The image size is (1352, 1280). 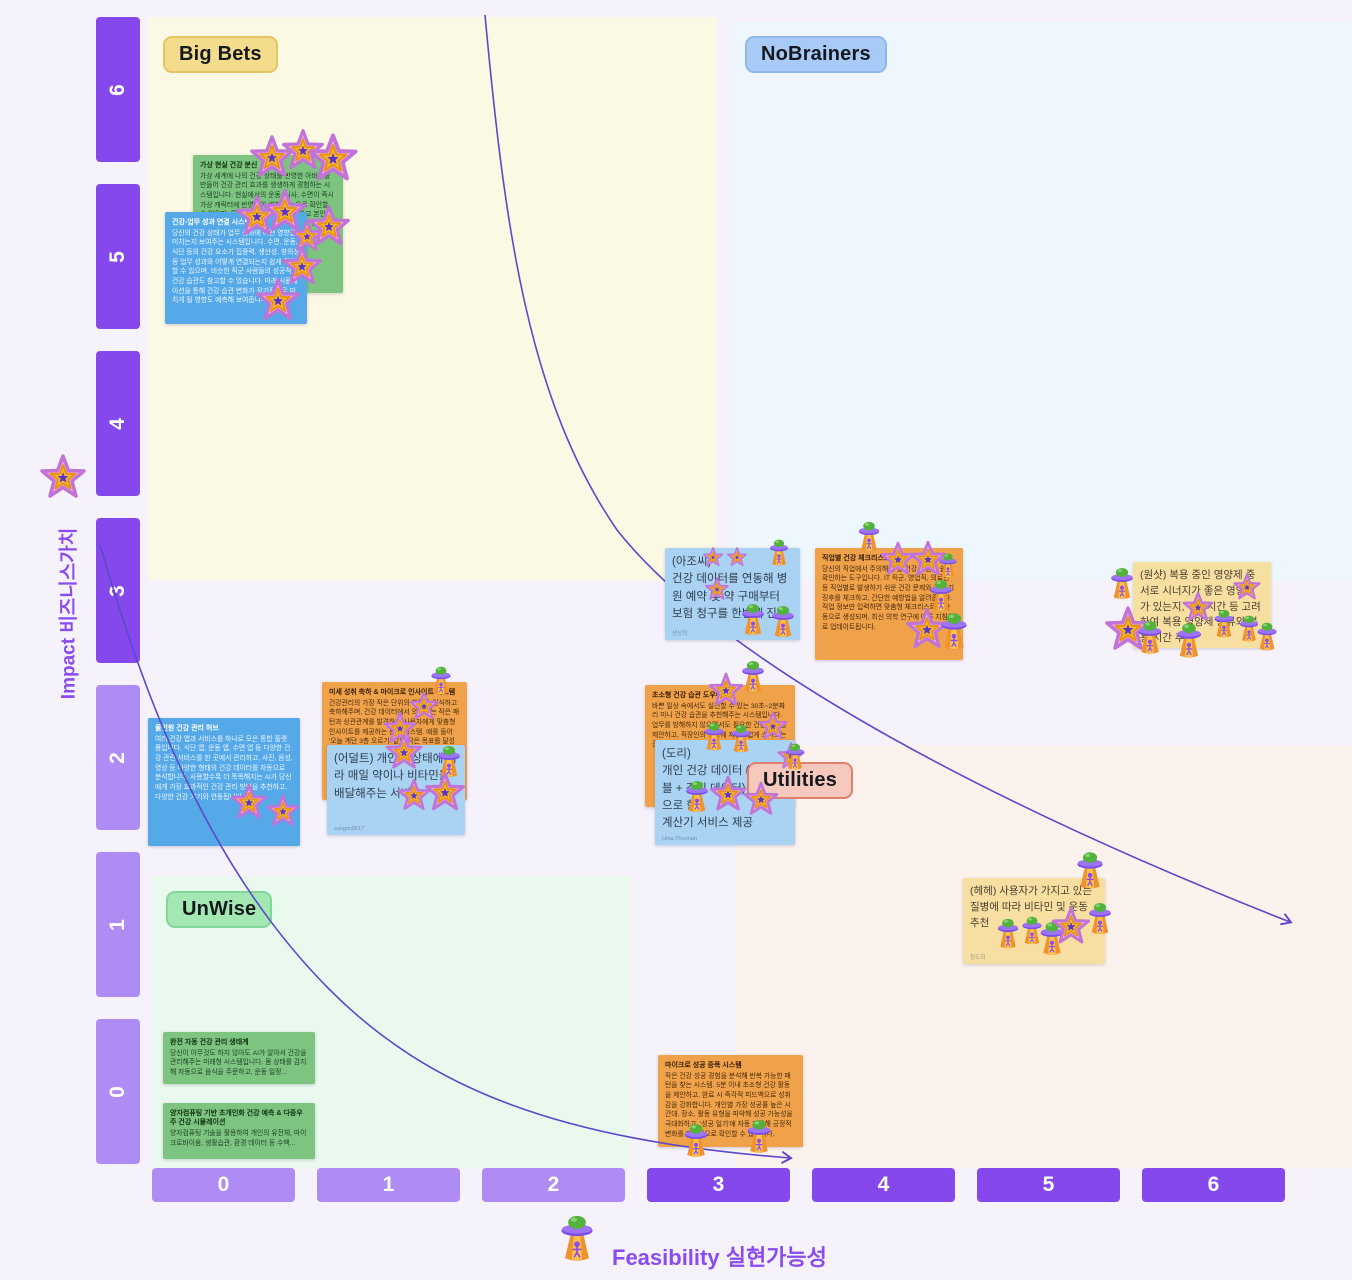 What do you see at coordinates (118, 423) in the screenshot?
I see `y-axis-tick-4: 4` at bounding box center [118, 423].